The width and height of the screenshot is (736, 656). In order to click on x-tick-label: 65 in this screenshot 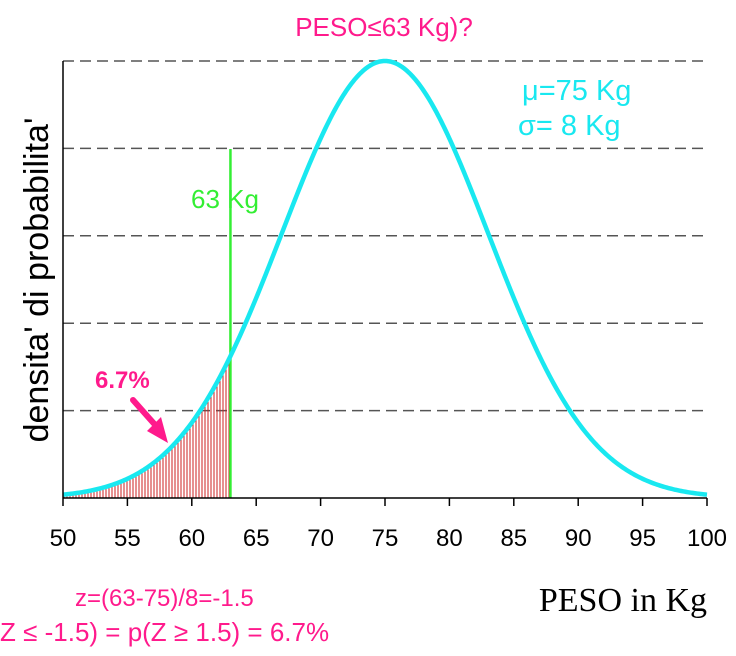, I will do `click(256, 538)`.